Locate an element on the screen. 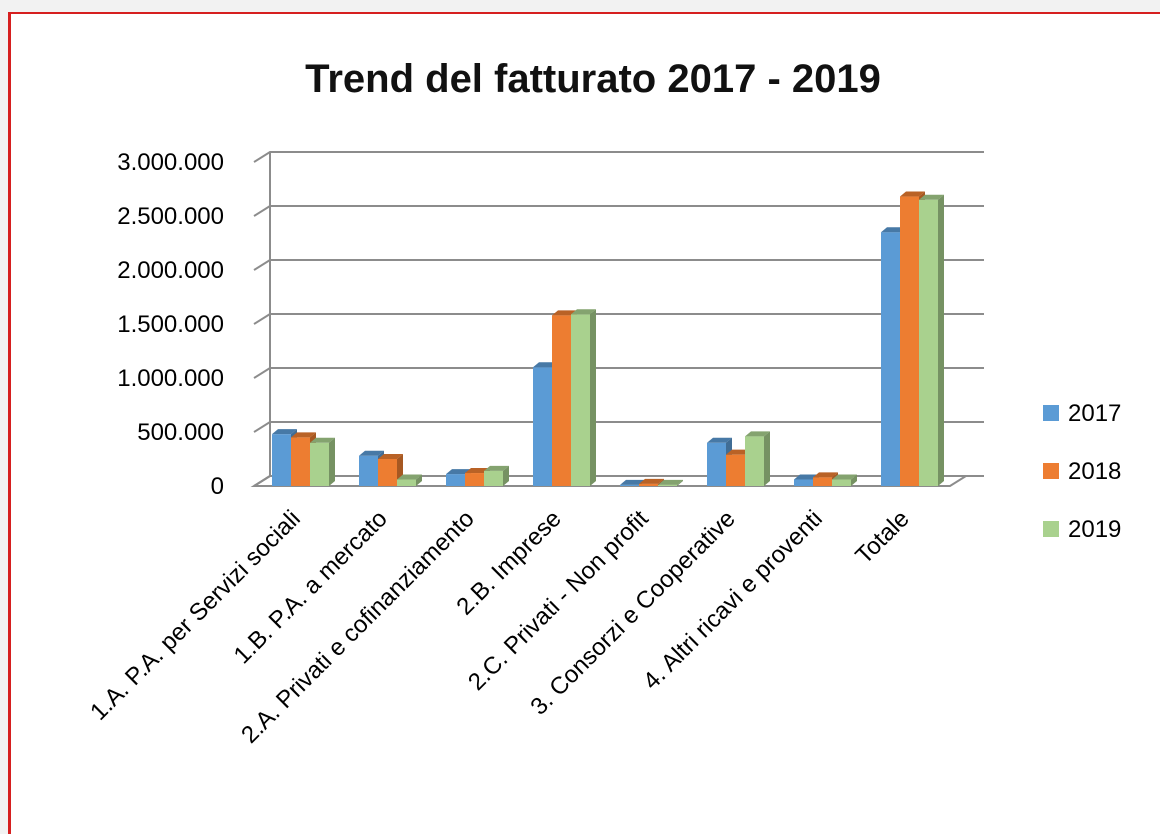 The height and width of the screenshot is (834, 1160). selection-border-top is located at coordinates (584, 13).